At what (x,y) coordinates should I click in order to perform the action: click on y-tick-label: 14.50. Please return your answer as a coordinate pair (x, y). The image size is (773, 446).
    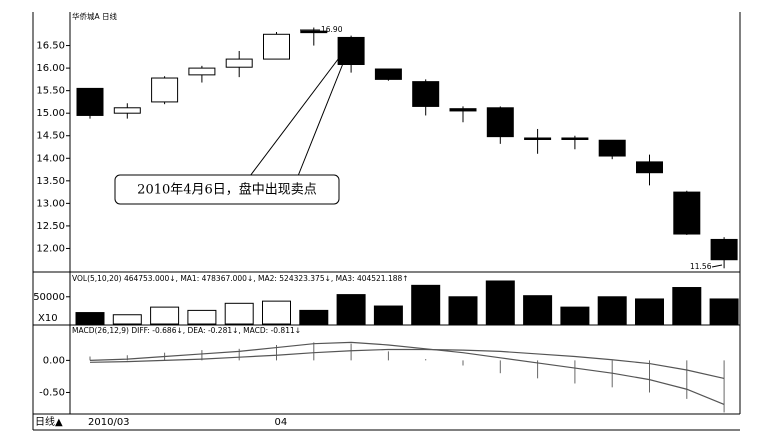
    Looking at the image, I should click on (50, 136).